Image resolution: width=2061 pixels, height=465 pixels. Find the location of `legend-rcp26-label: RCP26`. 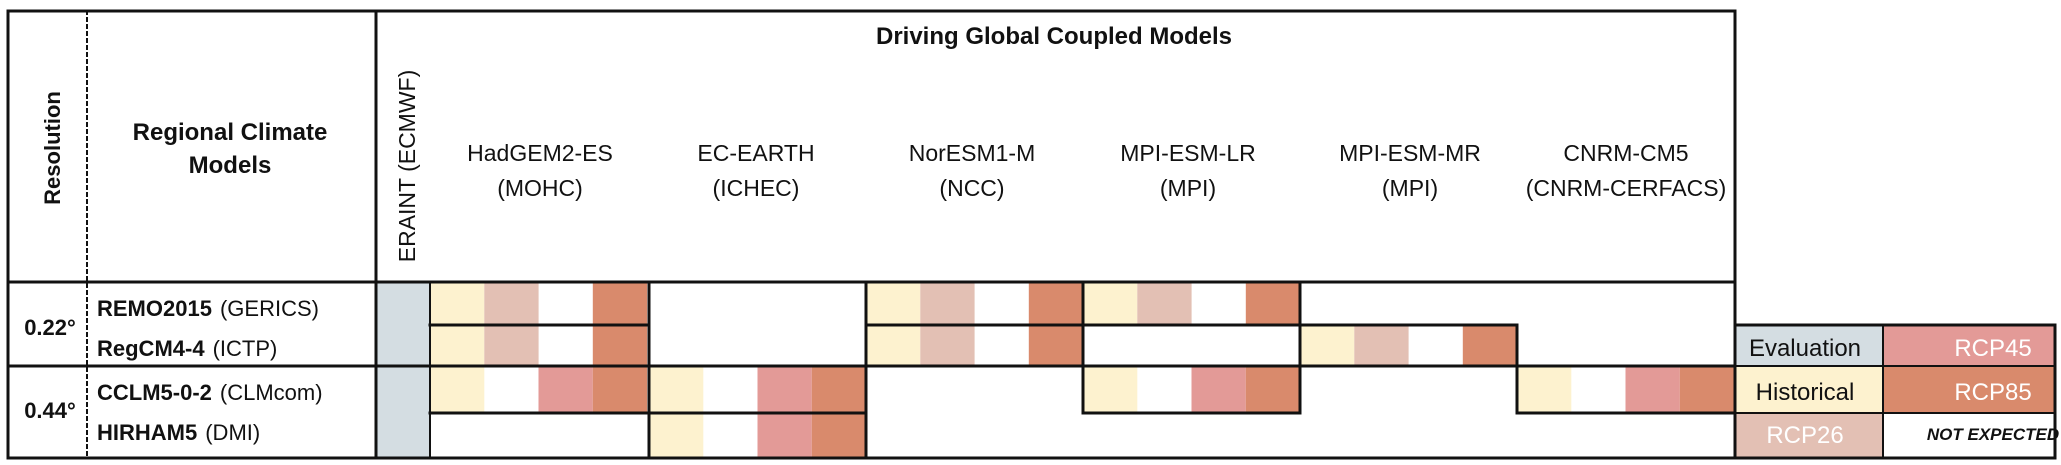

legend-rcp26-label: RCP26 is located at coordinates (1804, 435).